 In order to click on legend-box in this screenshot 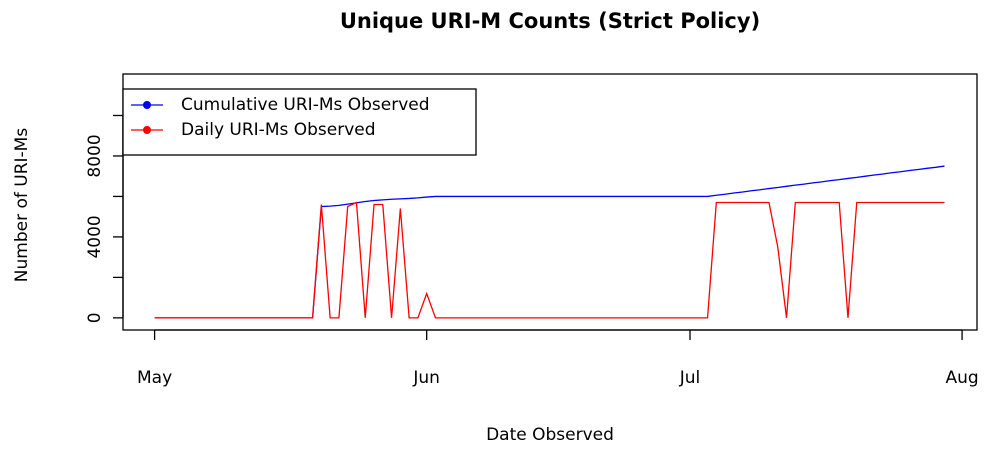, I will do `click(299, 122)`.